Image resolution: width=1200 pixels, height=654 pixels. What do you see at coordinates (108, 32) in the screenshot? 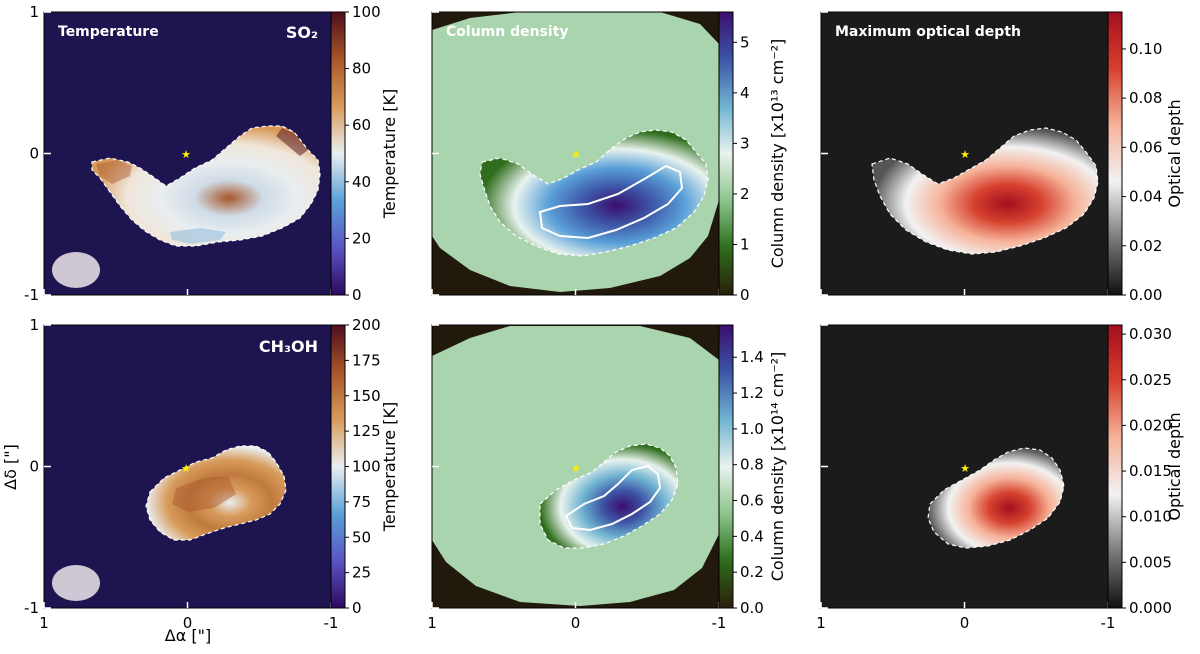
I see `panel-title: Temperature` at bounding box center [108, 32].